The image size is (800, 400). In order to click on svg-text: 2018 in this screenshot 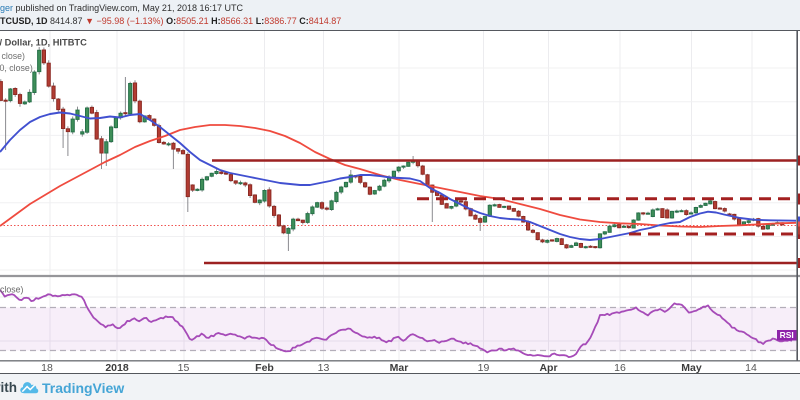, I will do `click(117, 368)`.